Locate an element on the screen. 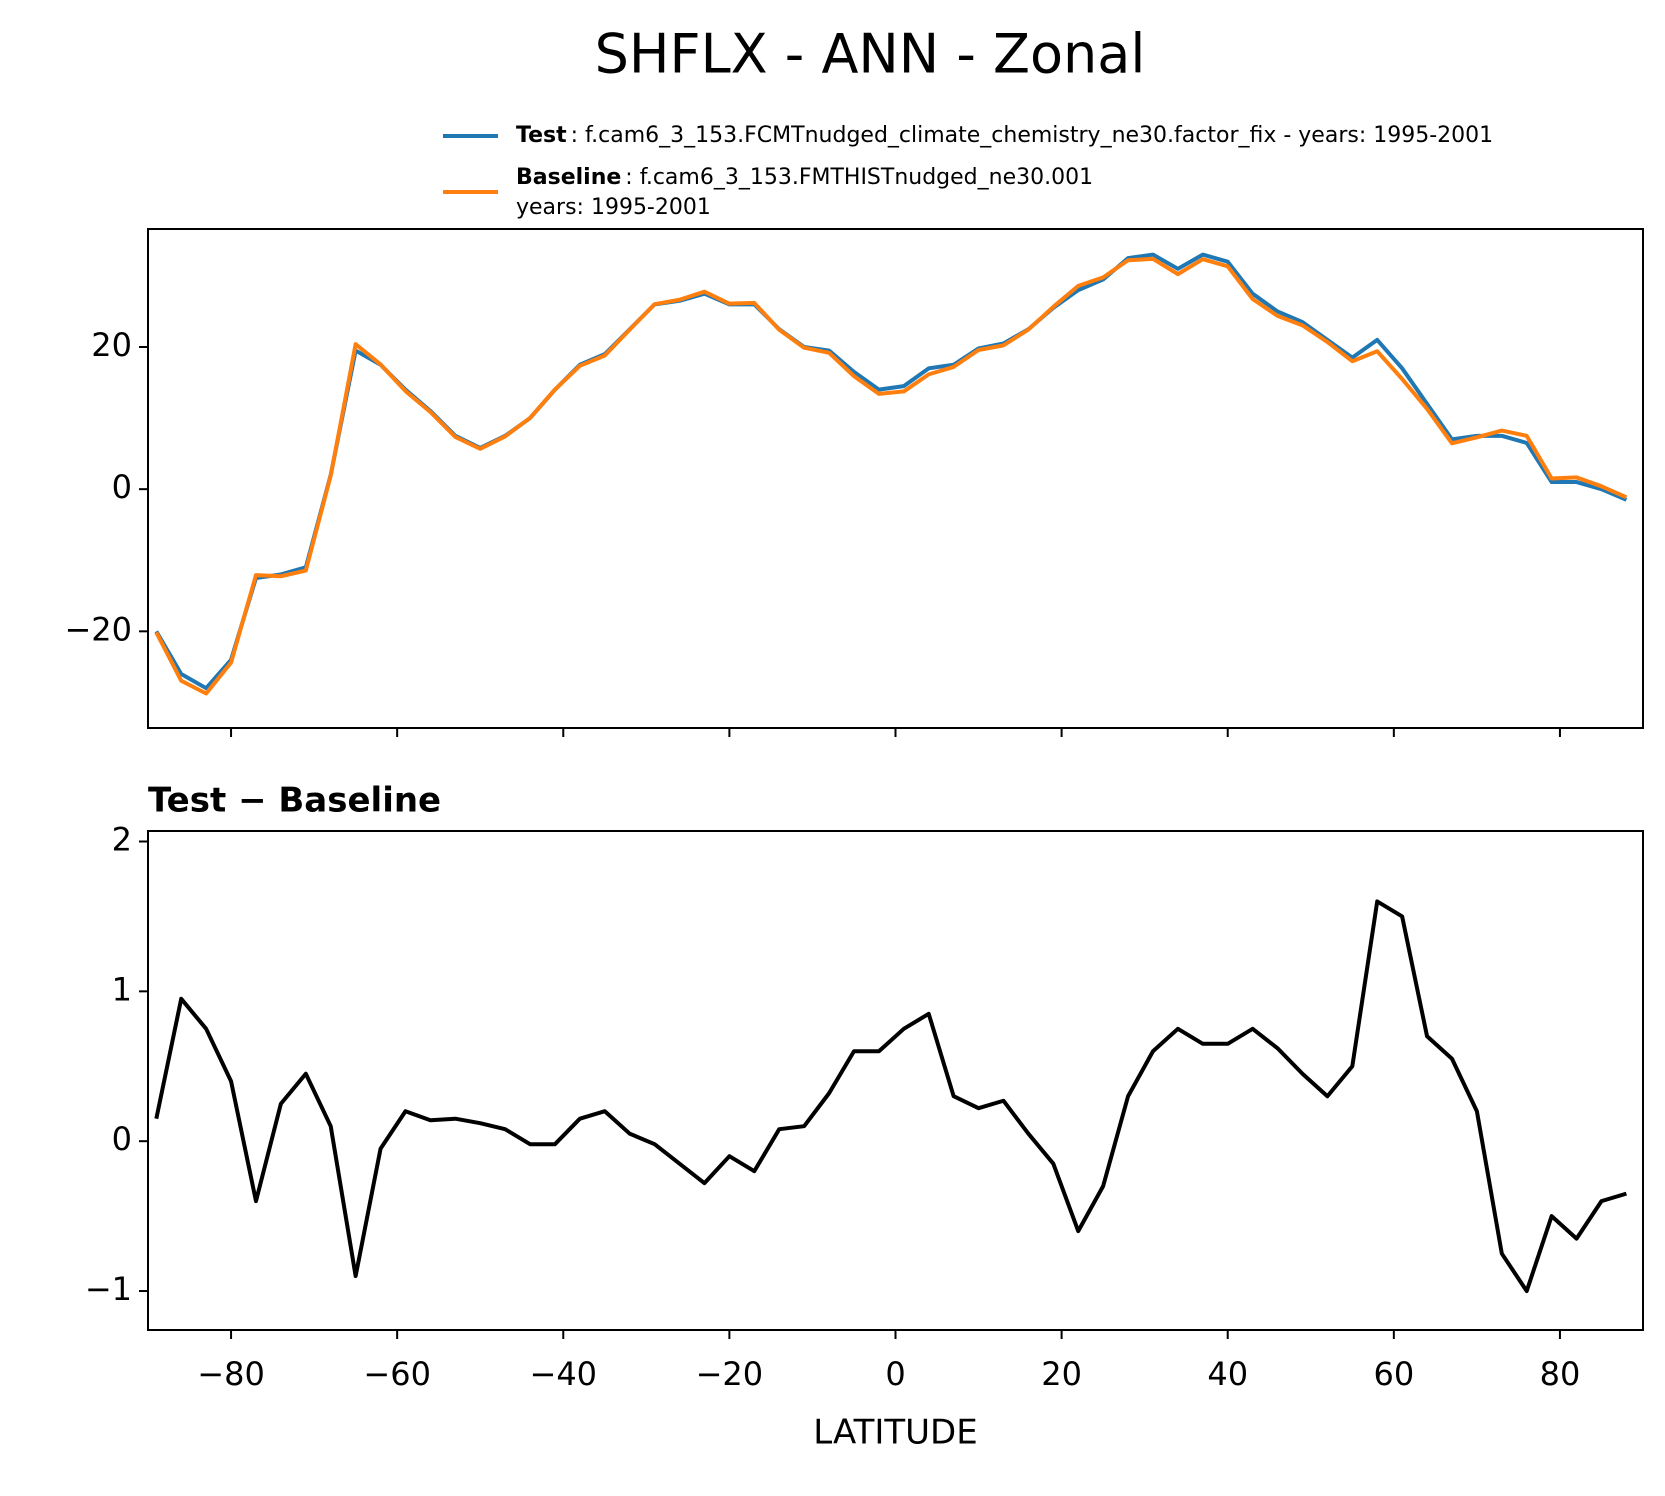 The image size is (1665, 1496). x-tick-label: 0 is located at coordinates (895, 1374).